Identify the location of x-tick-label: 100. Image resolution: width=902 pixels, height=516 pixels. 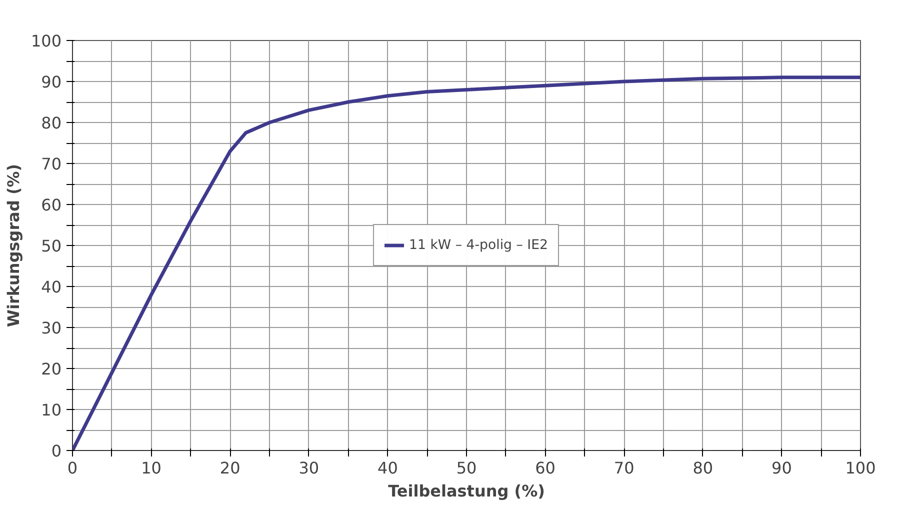
(860, 468).